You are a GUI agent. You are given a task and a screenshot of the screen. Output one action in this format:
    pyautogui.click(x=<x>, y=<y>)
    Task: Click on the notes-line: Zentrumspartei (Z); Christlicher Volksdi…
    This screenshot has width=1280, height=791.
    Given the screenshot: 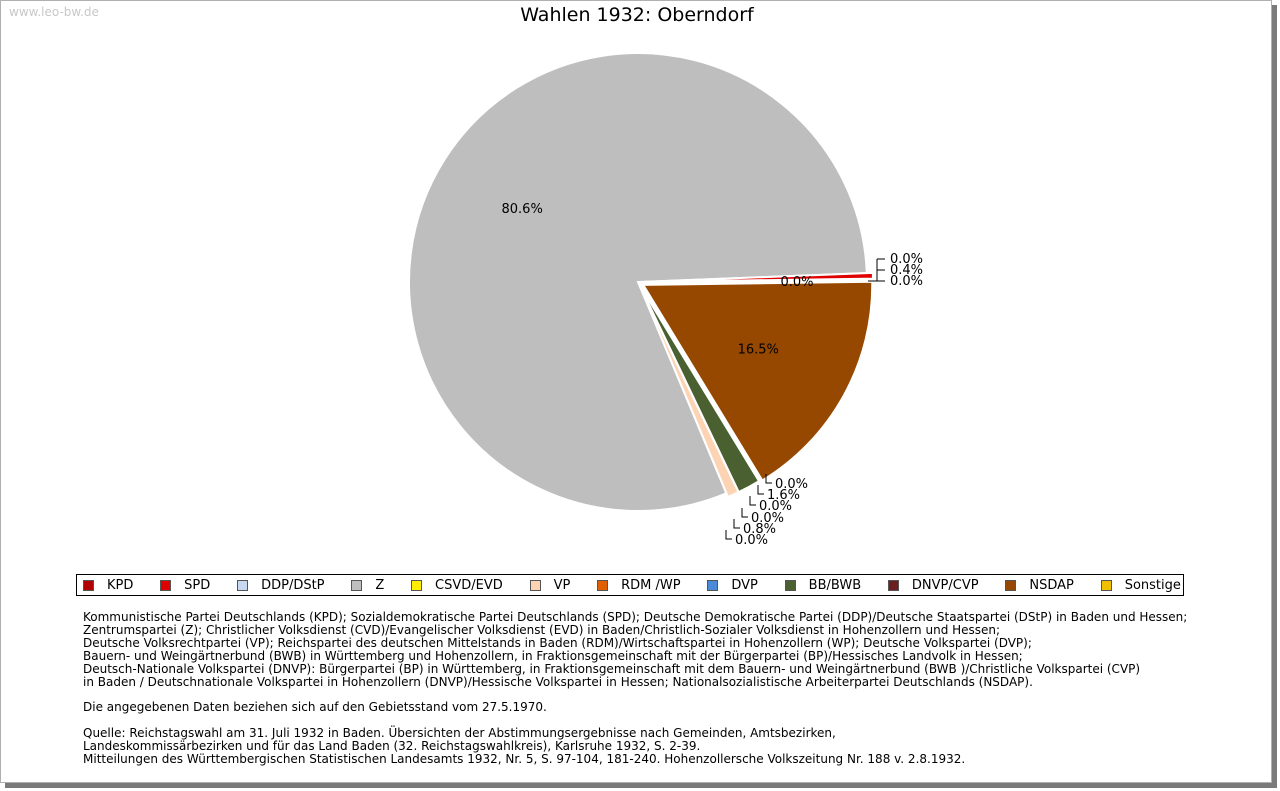 What is the action you would take?
    pyautogui.click(x=542, y=629)
    